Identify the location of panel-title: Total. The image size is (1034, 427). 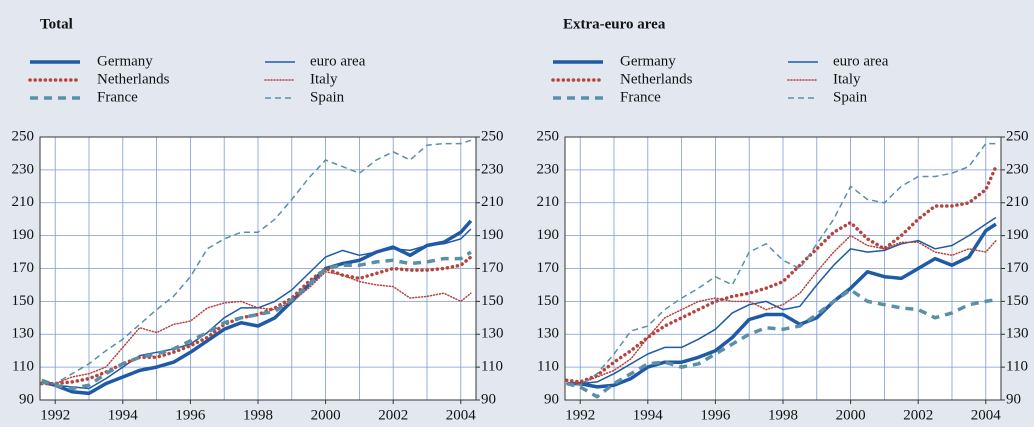
(56, 24).